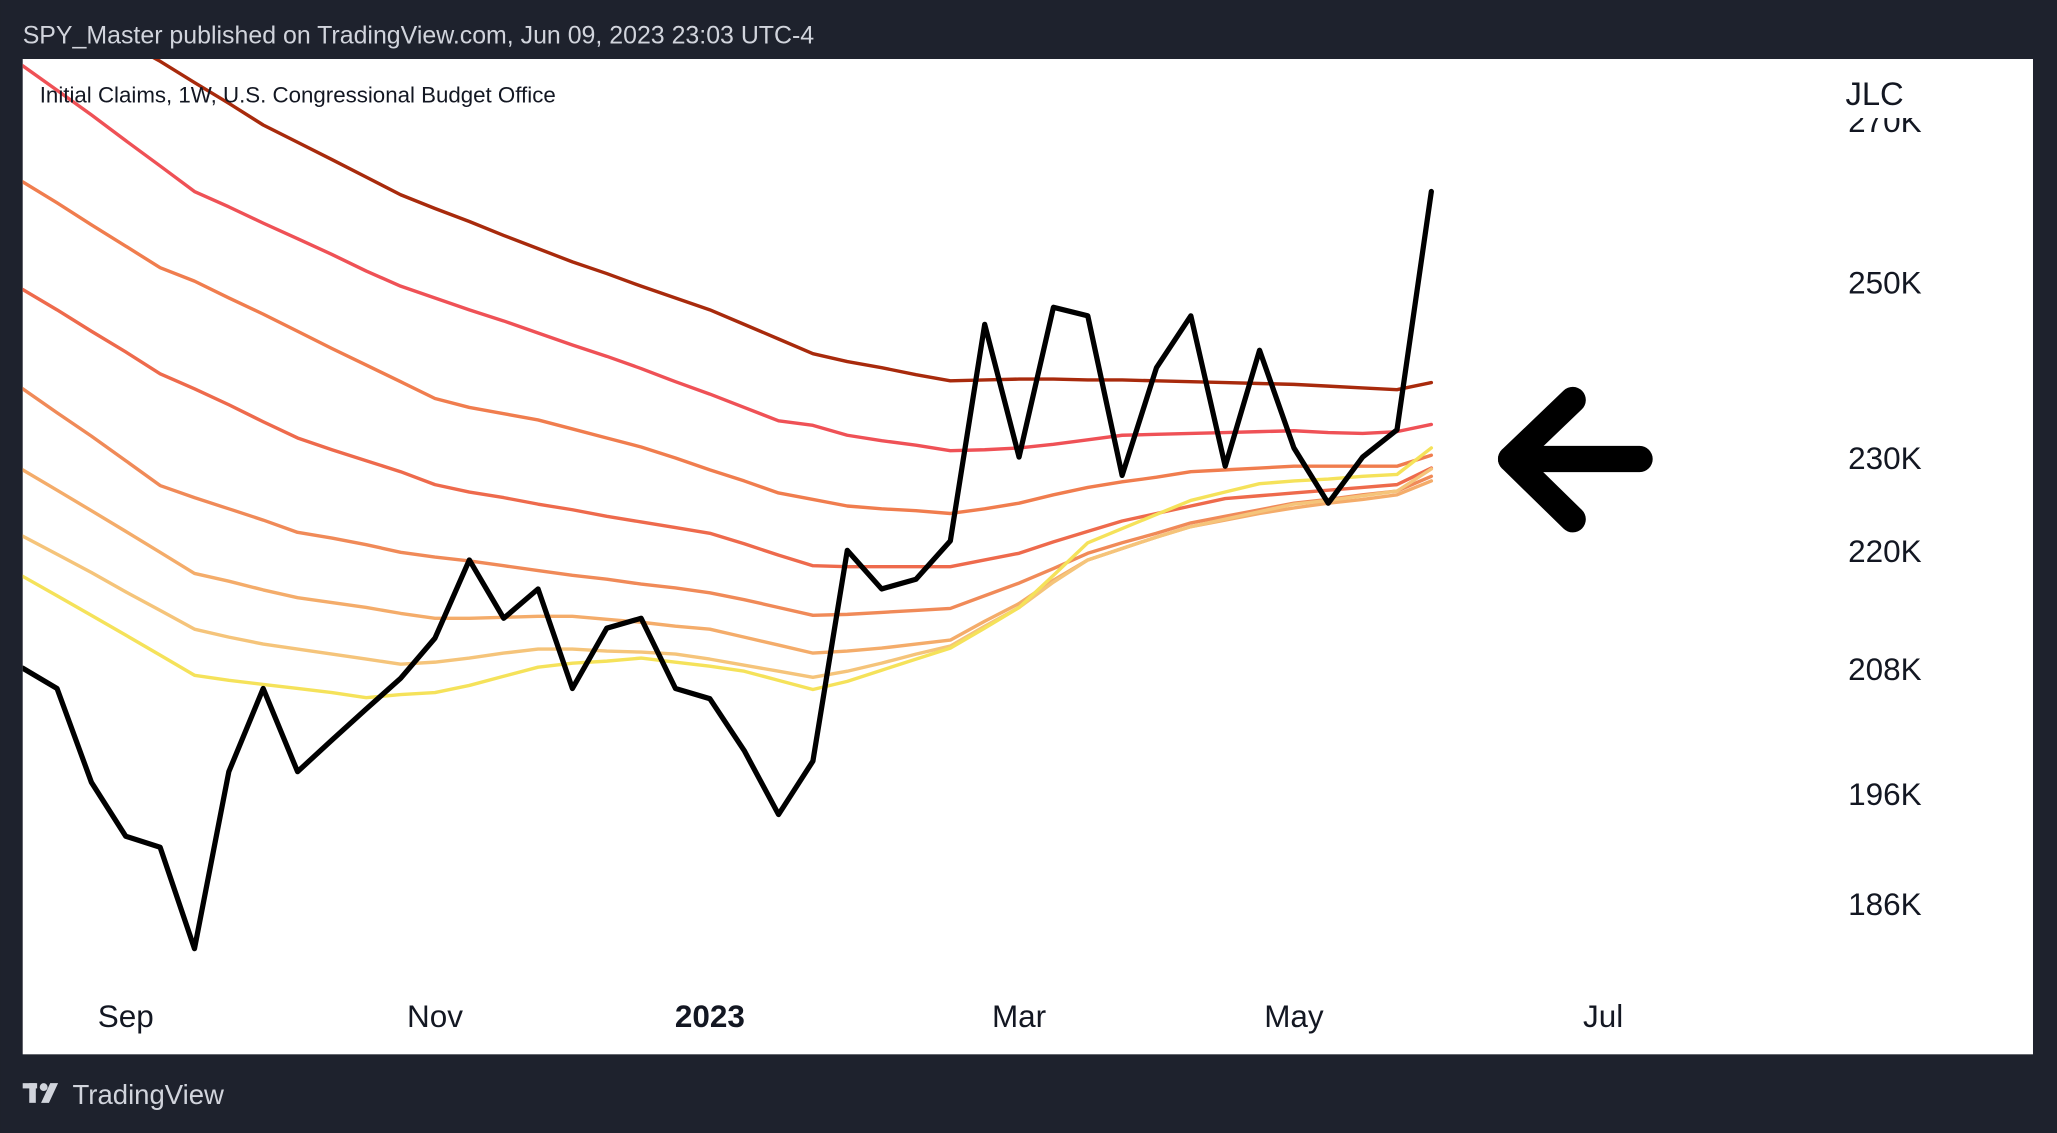 The width and height of the screenshot is (2057, 1133). What do you see at coordinates (1019, 1016) in the screenshot?
I see `x-tick-label: Mar` at bounding box center [1019, 1016].